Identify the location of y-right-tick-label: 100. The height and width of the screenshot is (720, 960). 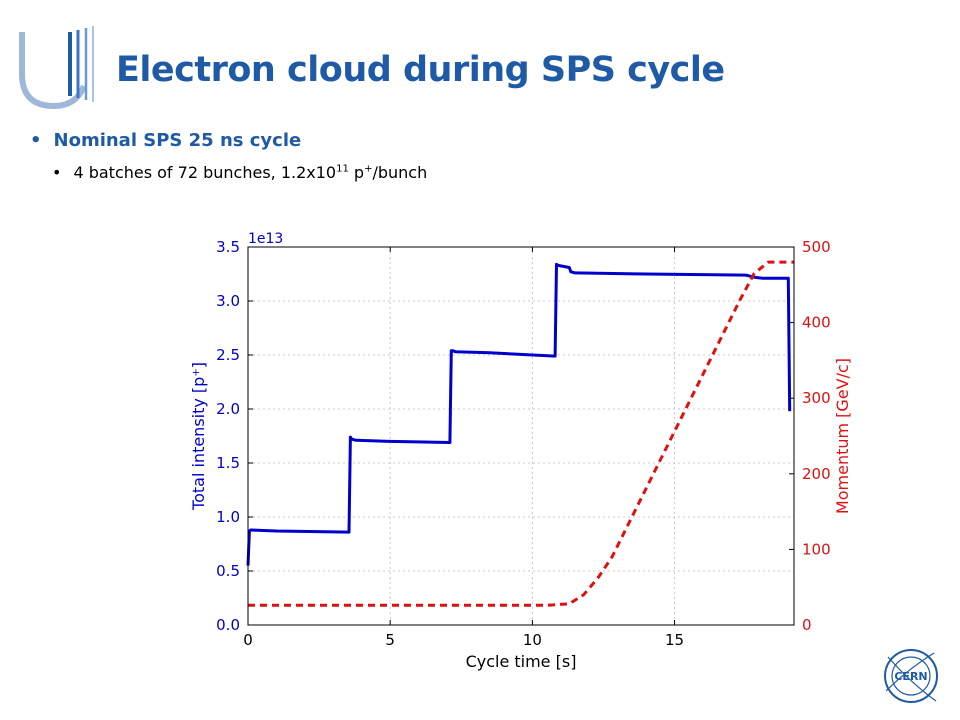
(816, 549).